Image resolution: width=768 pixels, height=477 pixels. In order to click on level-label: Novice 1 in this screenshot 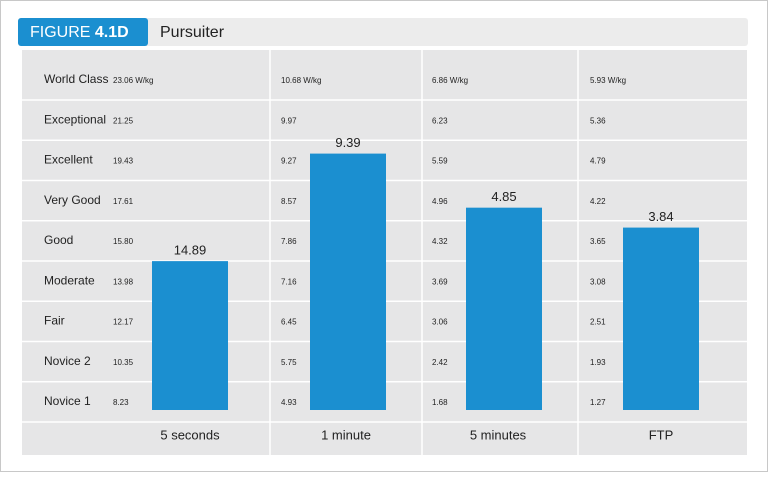, I will do `click(67, 401)`.